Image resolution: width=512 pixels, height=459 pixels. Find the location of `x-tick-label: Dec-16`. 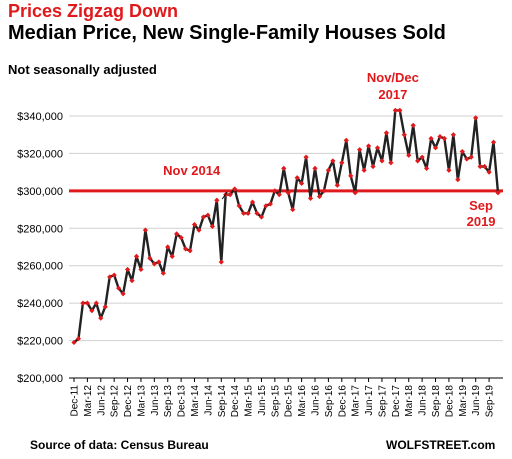

x-tick-label: Dec-16 is located at coordinates (342, 401).